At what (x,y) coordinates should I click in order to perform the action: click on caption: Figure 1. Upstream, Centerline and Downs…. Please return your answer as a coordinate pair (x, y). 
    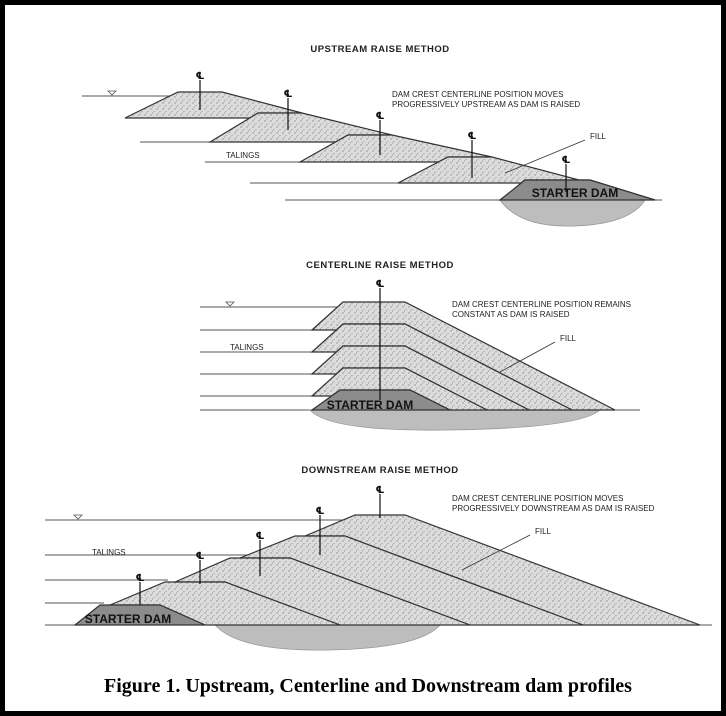
    Looking at the image, I should click on (368, 686).